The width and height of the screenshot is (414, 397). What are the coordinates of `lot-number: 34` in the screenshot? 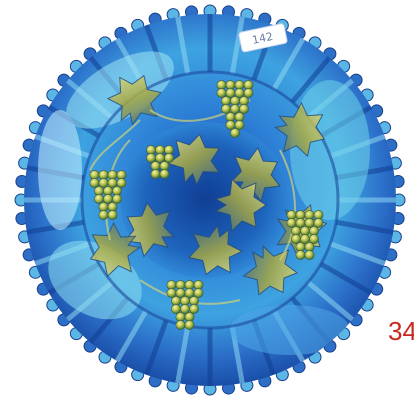 It's located at (401, 331).